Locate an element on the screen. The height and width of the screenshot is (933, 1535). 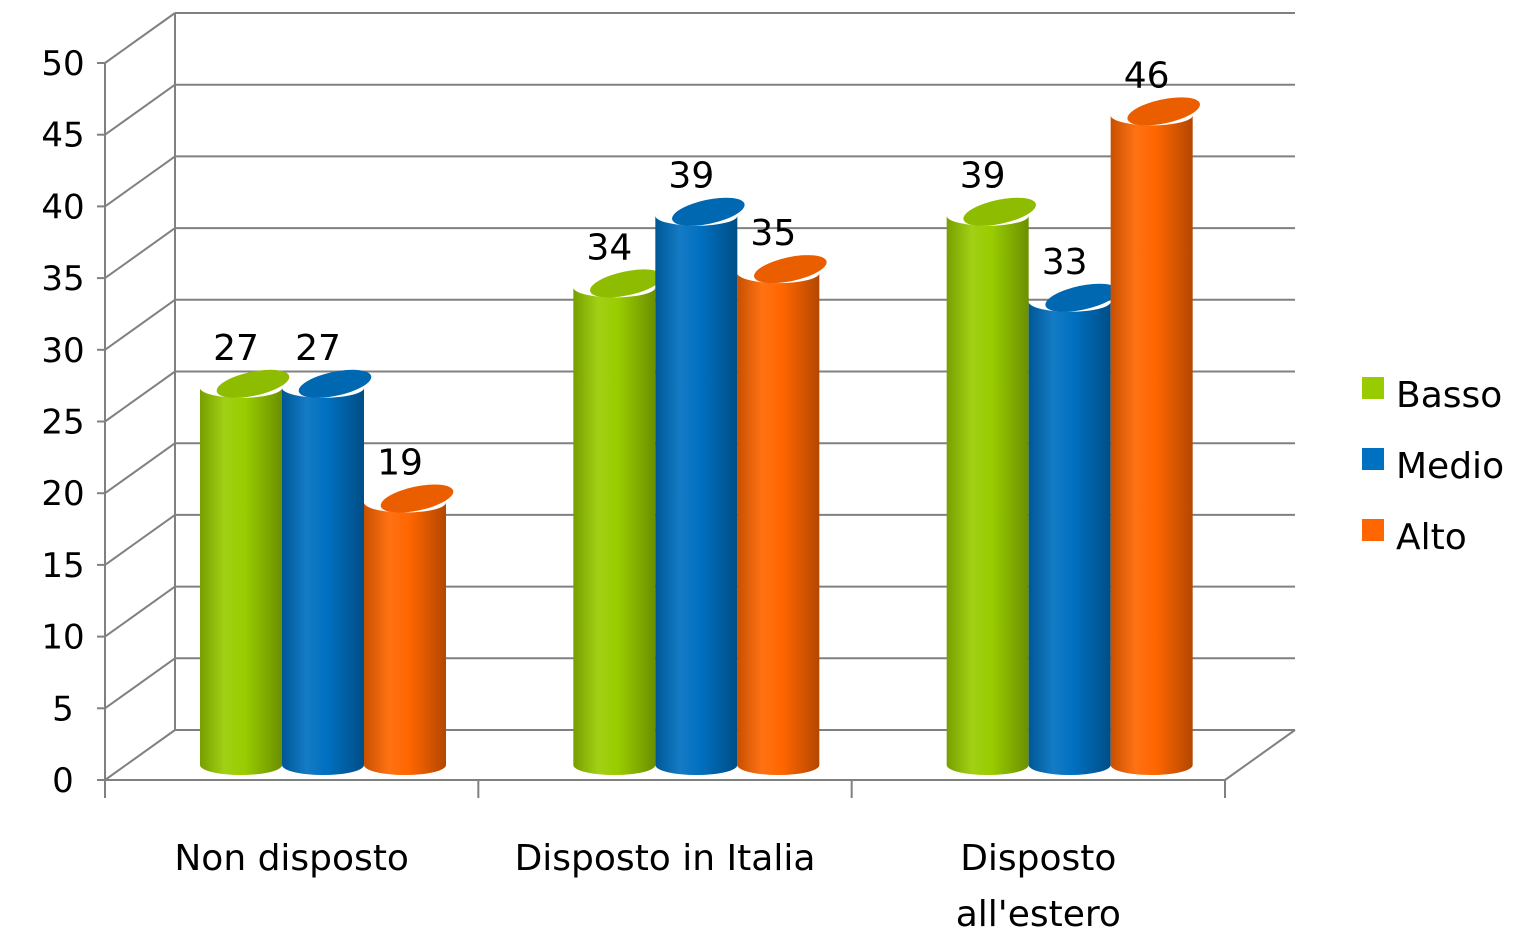
data-label: 33 is located at coordinates (1065, 262).